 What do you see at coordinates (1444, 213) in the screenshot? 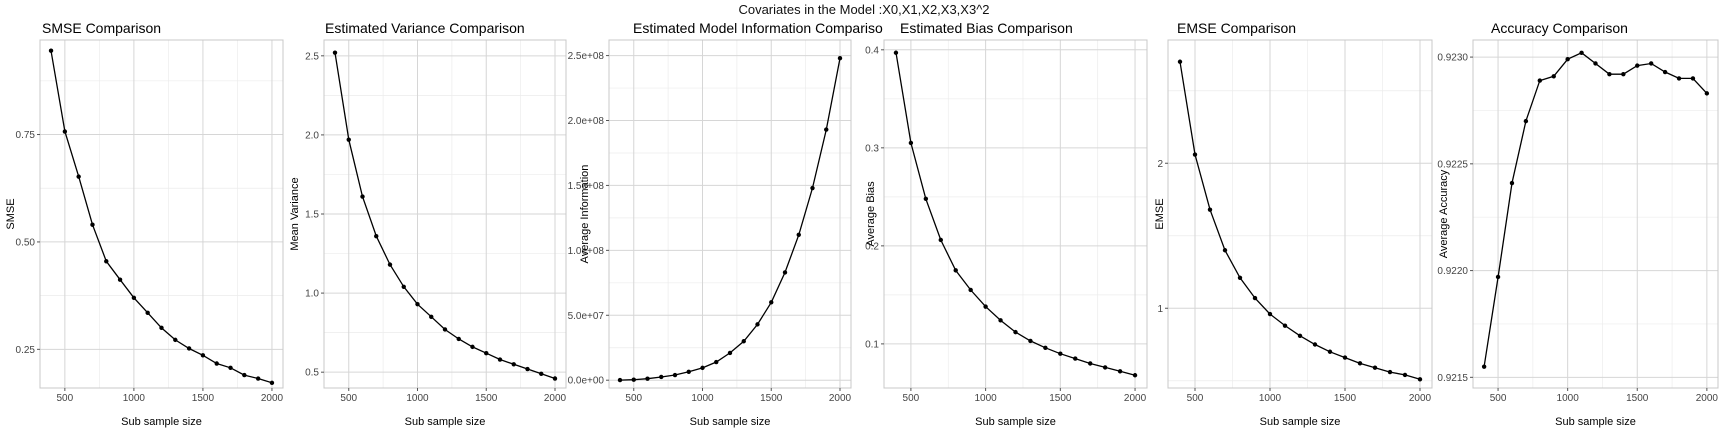
I see `y-axis-label: Average Accuracy` at bounding box center [1444, 213].